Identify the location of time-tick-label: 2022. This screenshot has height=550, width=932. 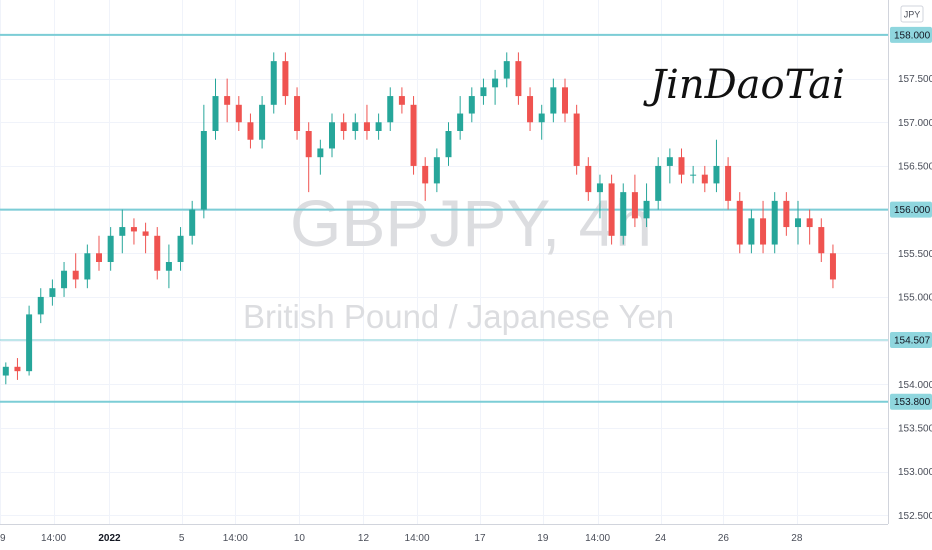
(109, 538).